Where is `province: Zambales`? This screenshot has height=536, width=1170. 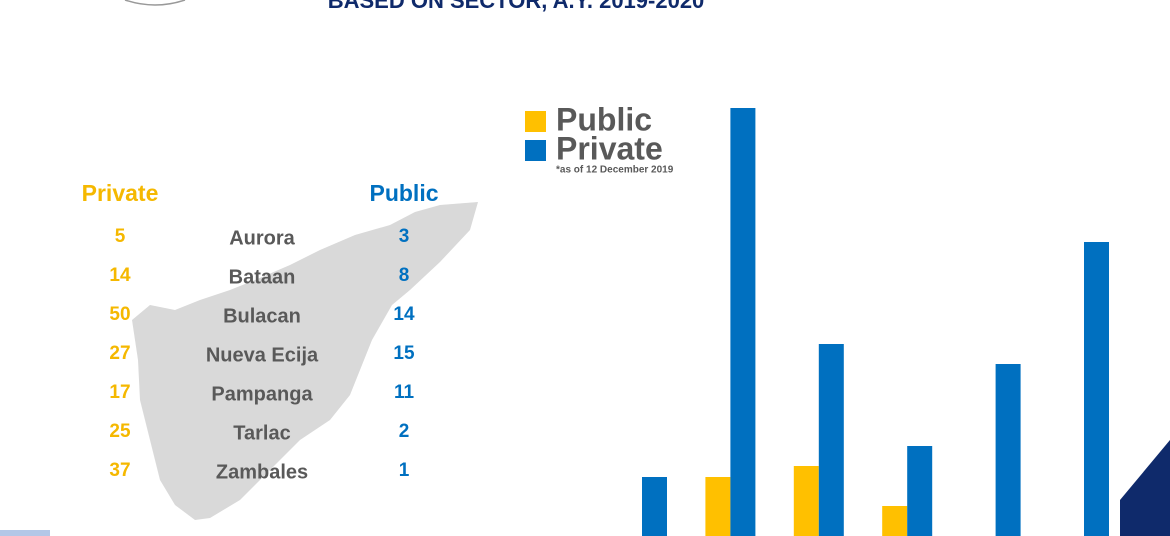
province: Zambales is located at coordinates (262, 472).